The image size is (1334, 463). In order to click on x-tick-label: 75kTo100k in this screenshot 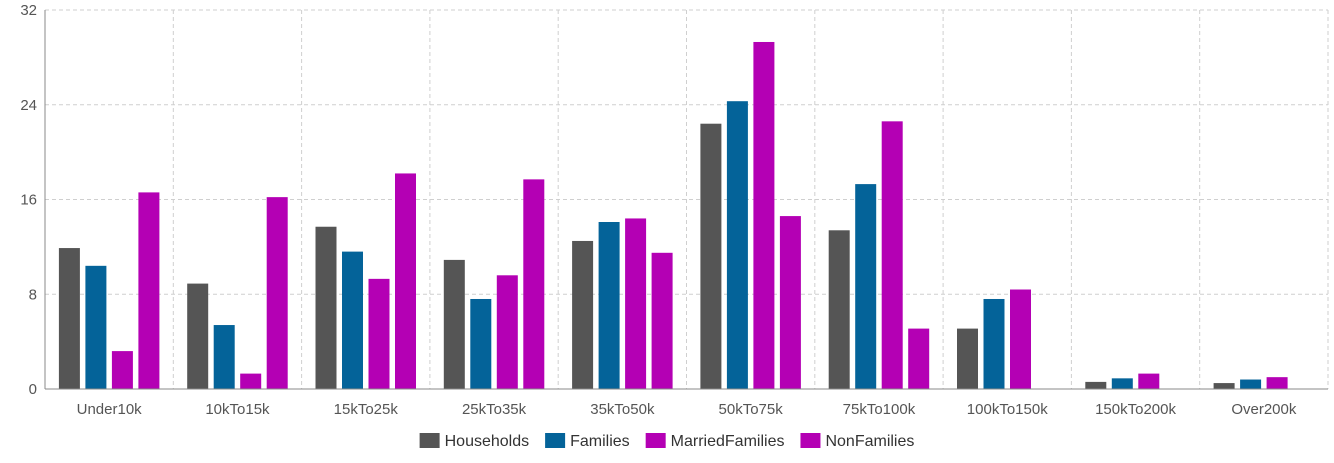, I will do `click(879, 409)`.